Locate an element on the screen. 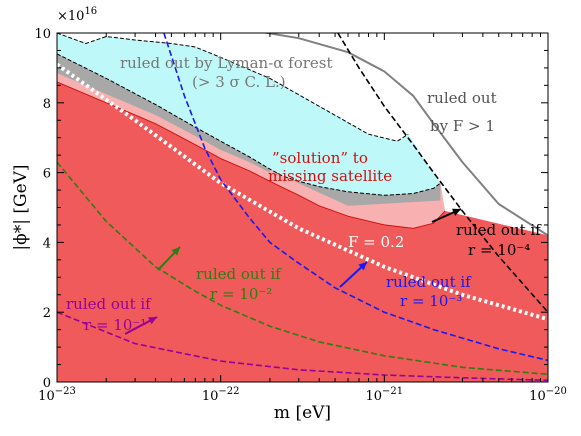  y-tick-label: 6 is located at coordinates (47, 174).